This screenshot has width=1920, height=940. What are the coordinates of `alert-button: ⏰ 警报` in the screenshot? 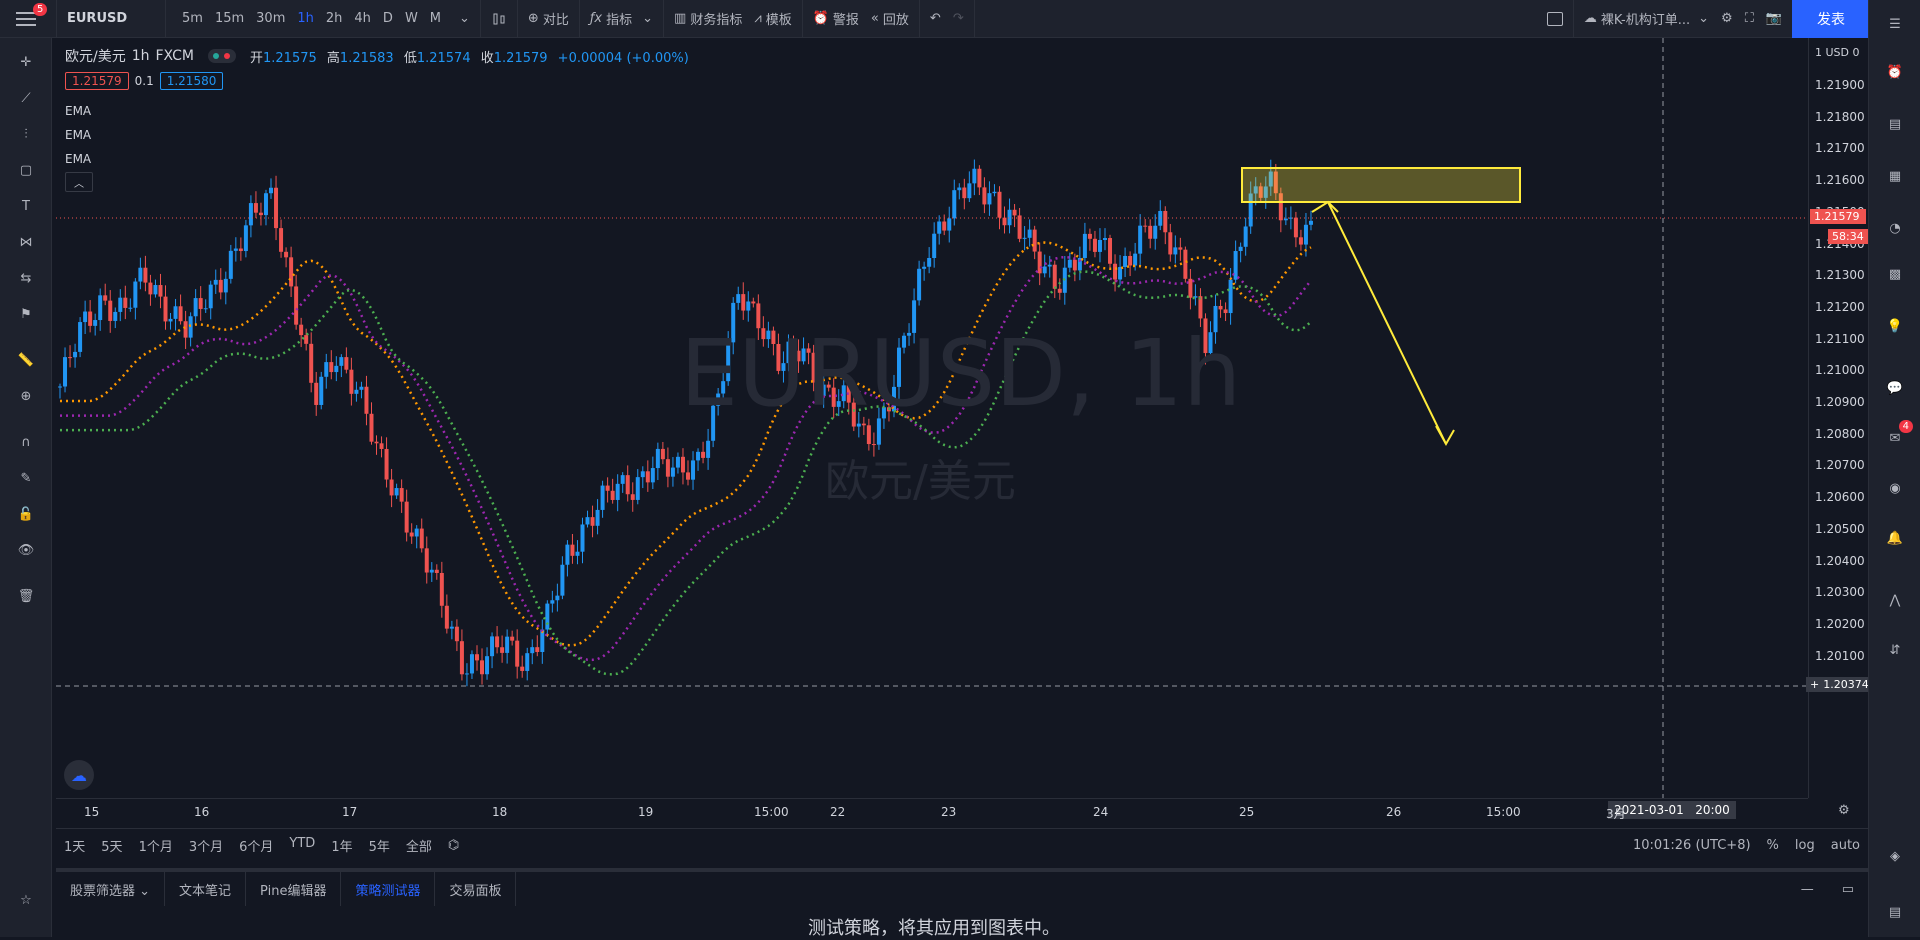 It's located at (835, 19).